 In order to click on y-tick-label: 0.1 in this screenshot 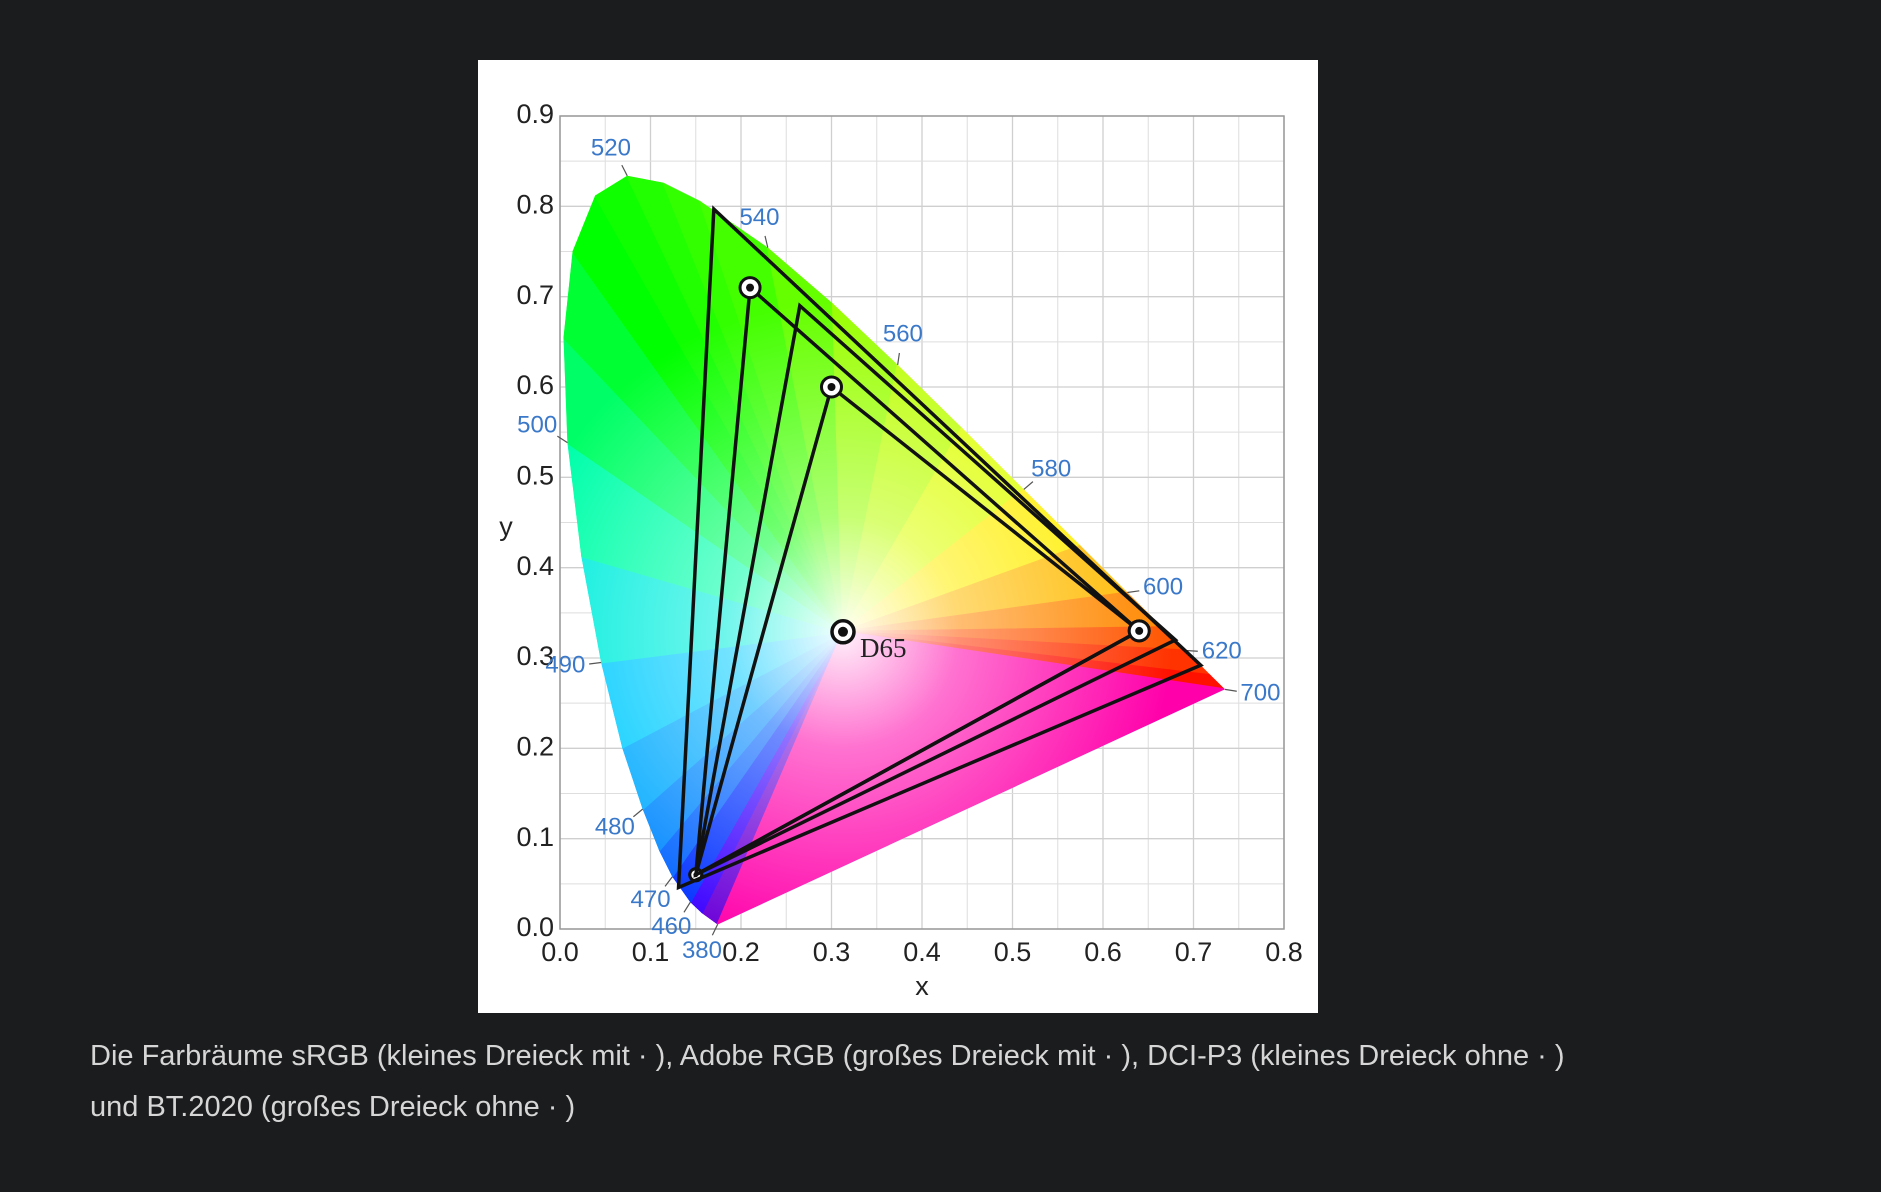, I will do `click(535, 837)`.